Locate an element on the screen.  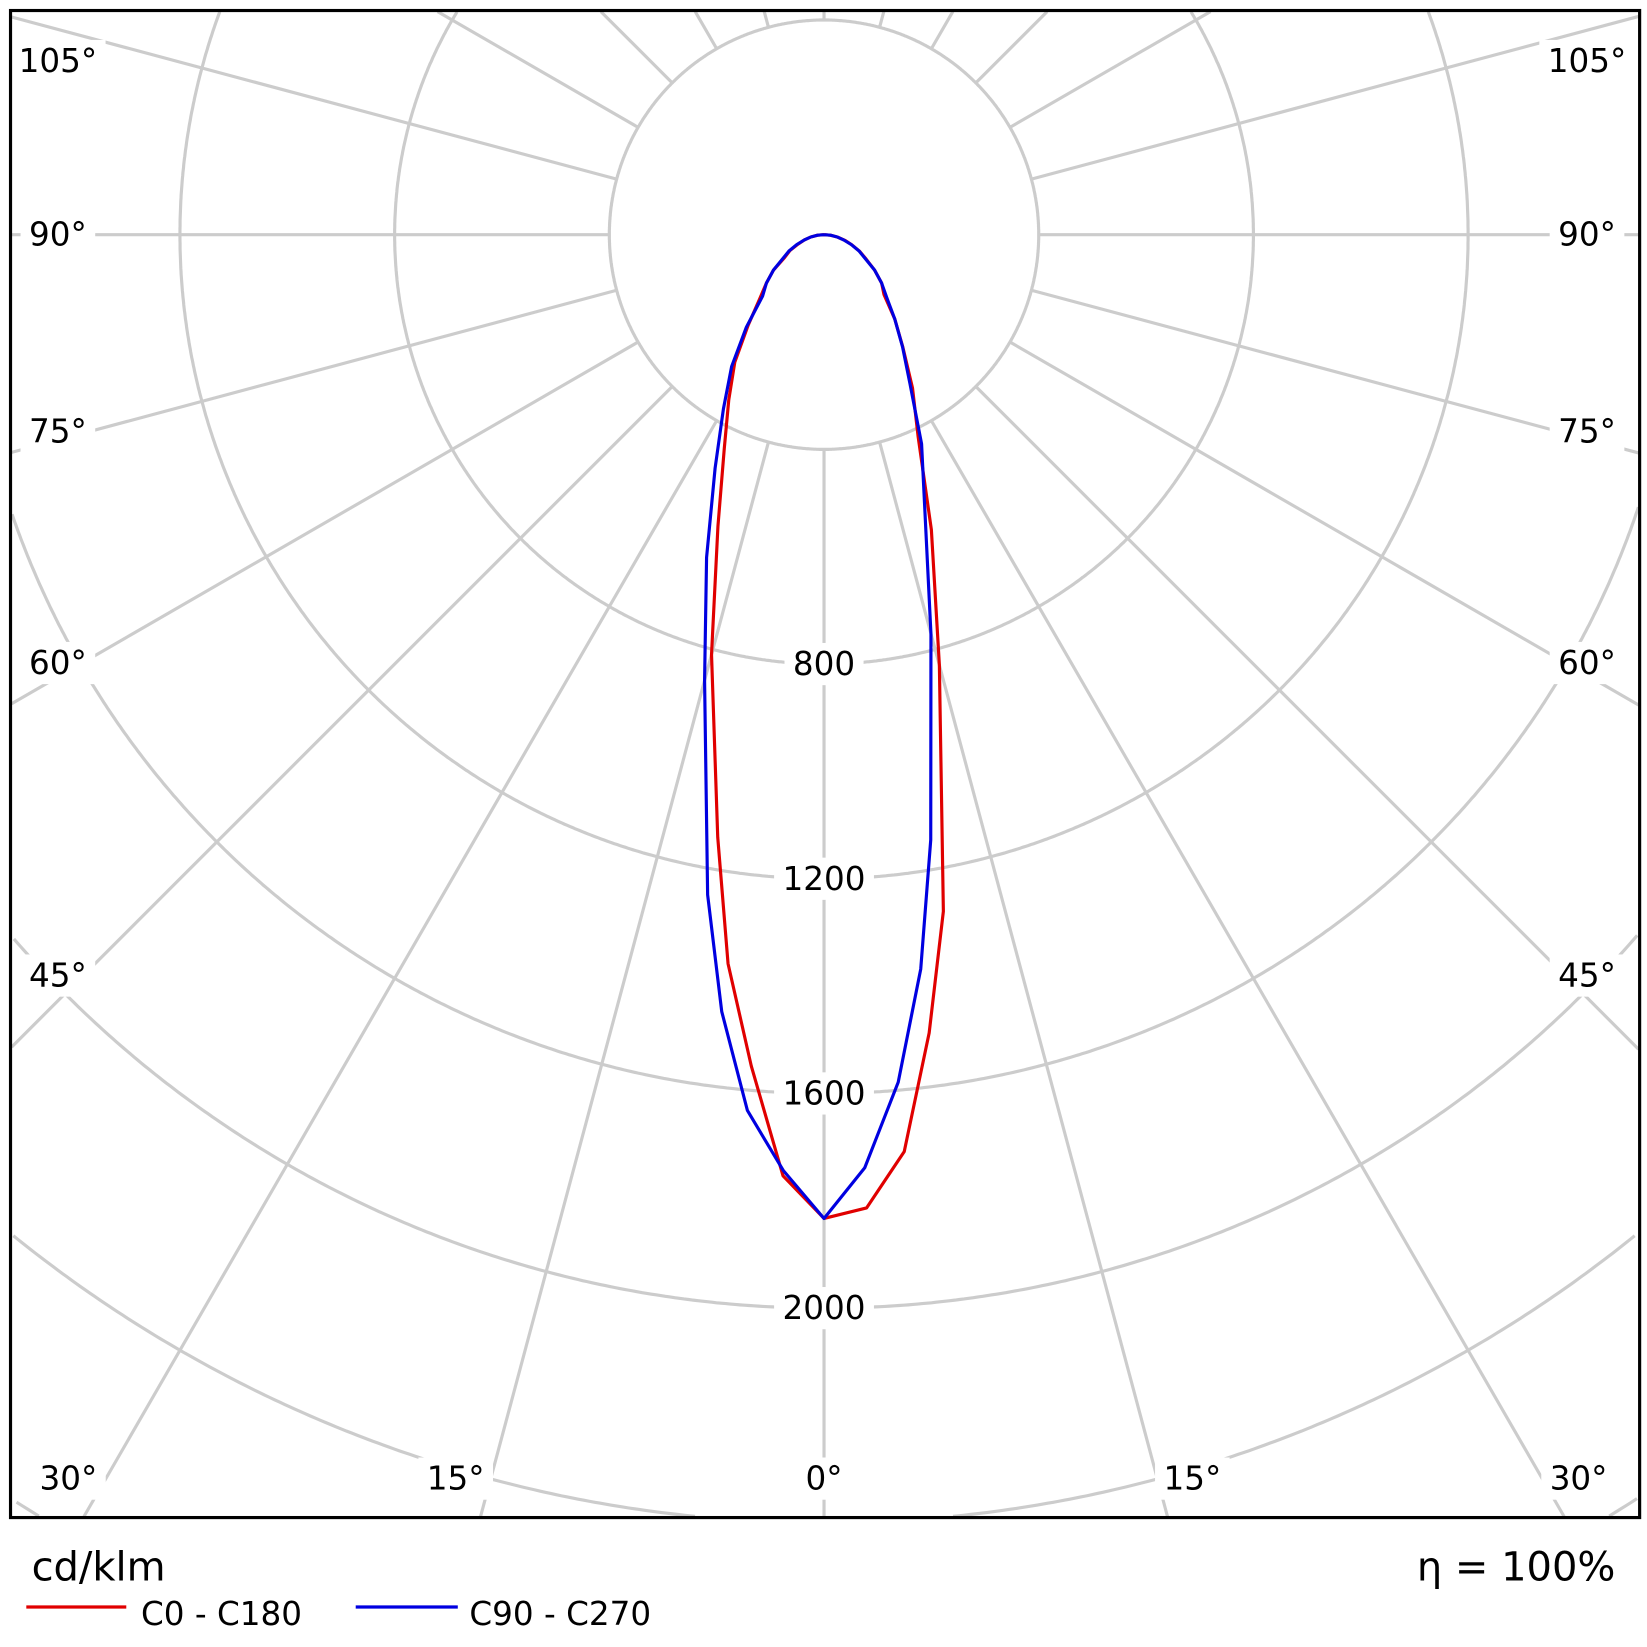
angle-label-right-4: 75° is located at coordinates (1587, 431).